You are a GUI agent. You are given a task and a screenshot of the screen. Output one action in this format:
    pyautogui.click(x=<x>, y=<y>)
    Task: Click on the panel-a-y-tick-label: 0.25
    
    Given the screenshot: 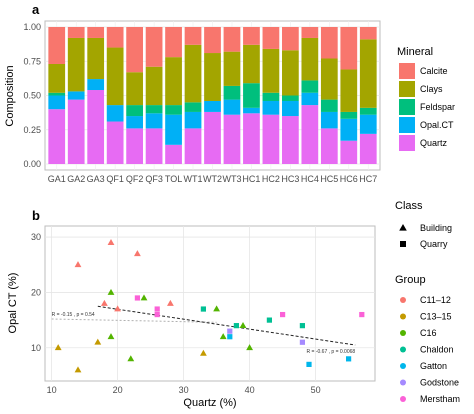 What is the action you would take?
    pyautogui.click(x=32, y=130)
    